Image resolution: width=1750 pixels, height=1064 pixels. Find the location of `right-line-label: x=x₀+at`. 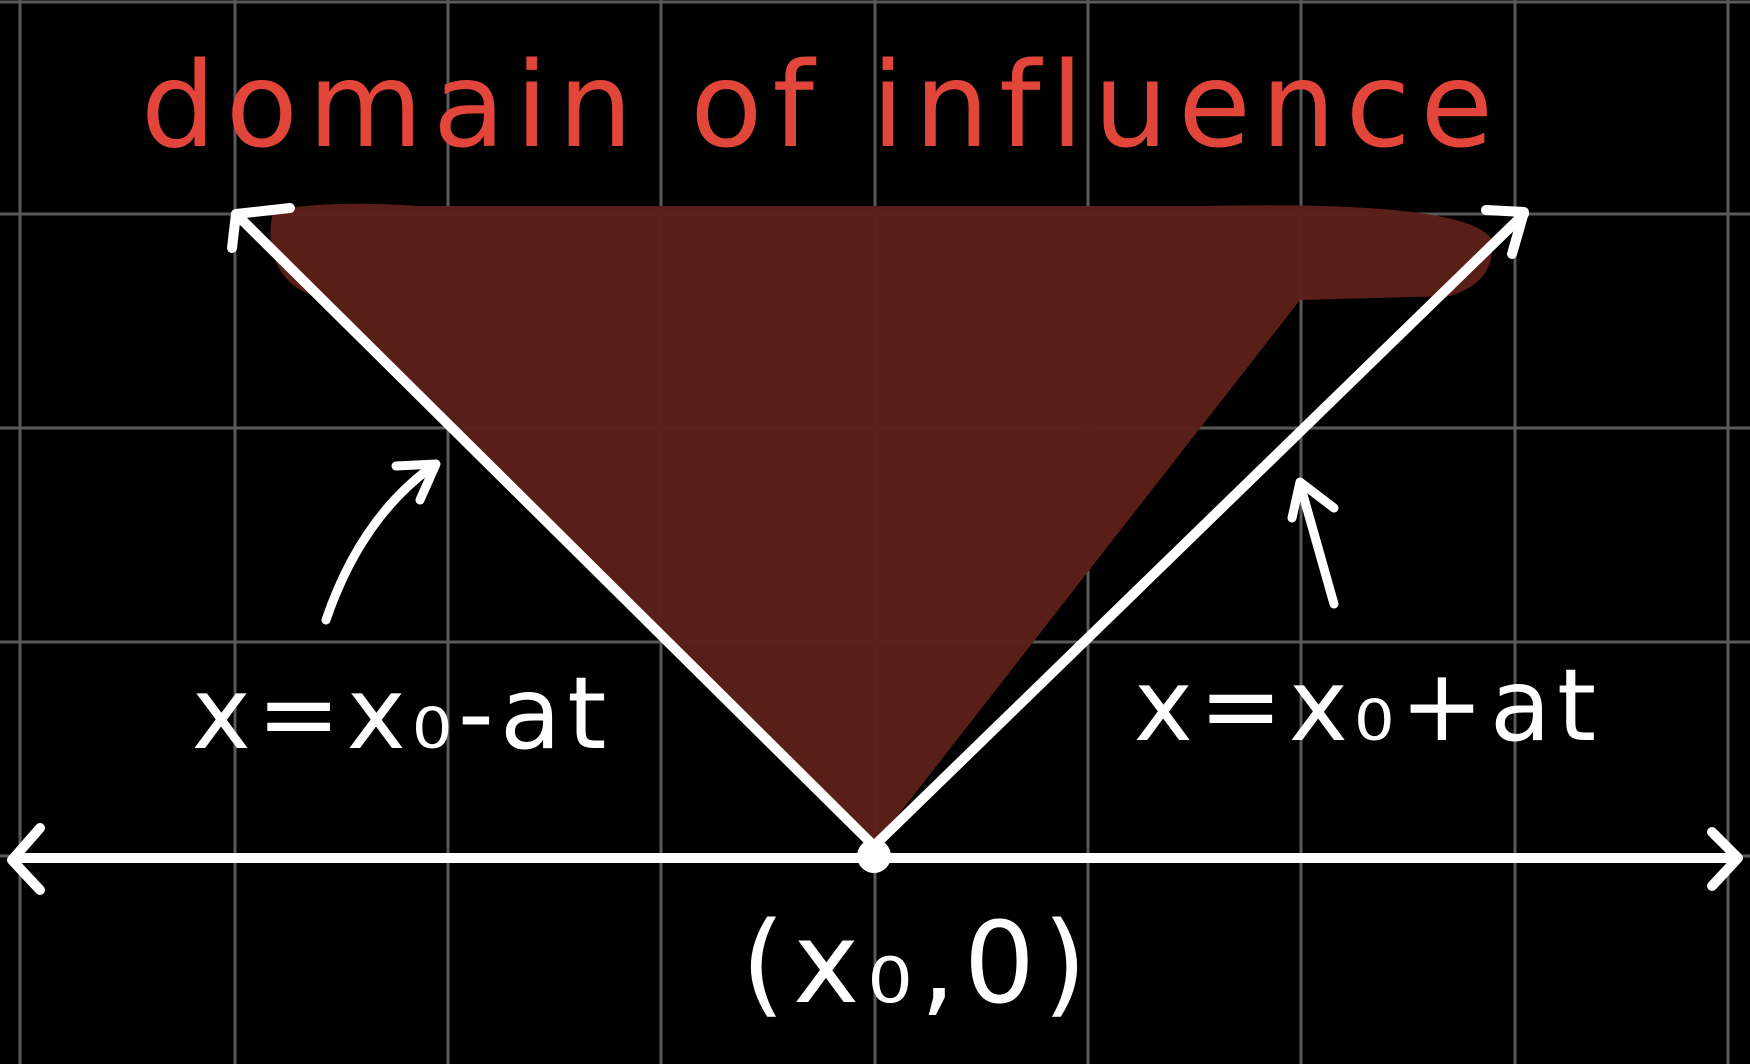

right-line-label: x=x₀+at is located at coordinates (1368, 705).